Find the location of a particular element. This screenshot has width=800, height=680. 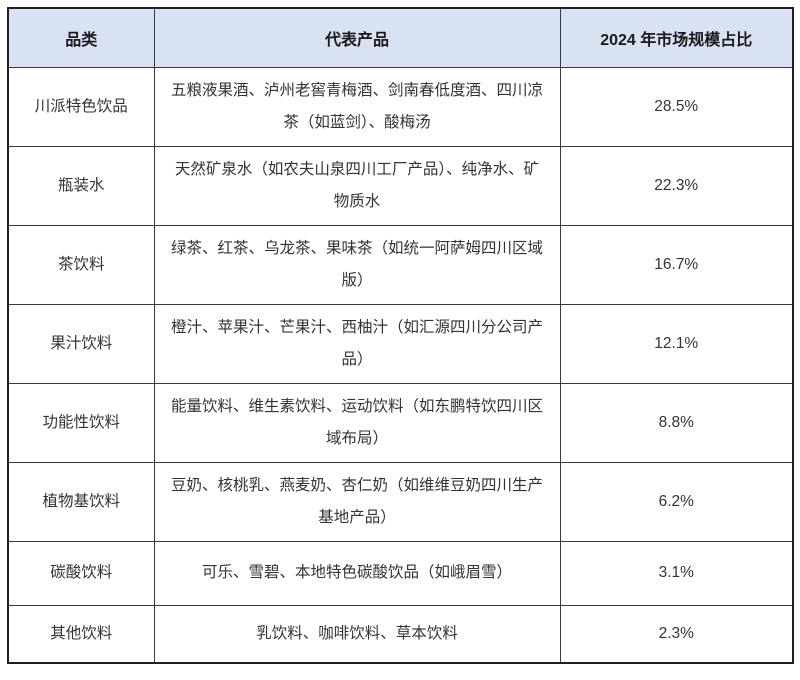

products-cell: 可乐、雪碧、本地特色碳酸饮品（如峨眉雪） is located at coordinates (357, 573).